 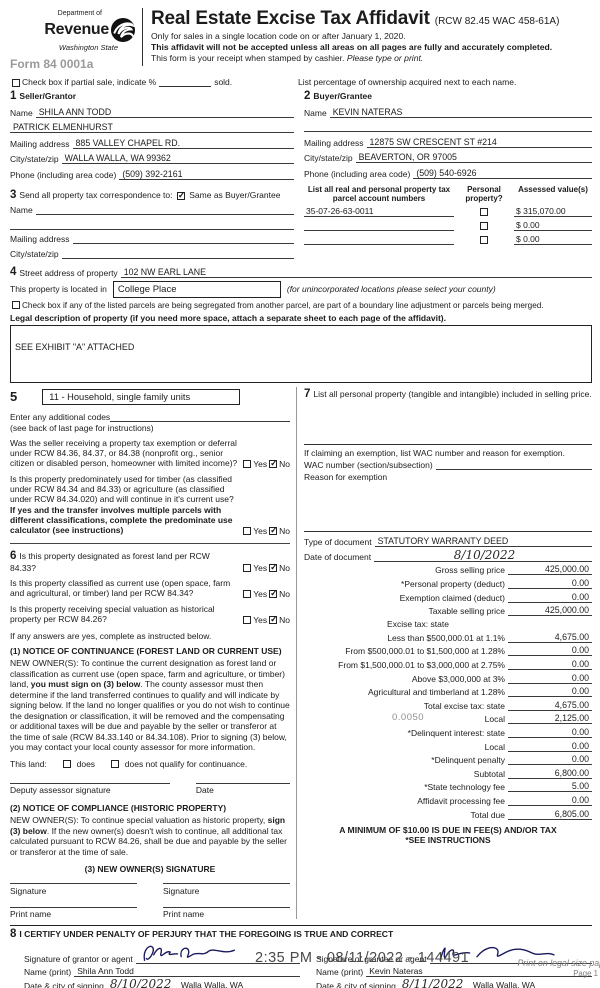 What do you see at coordinates (586, 974) in the screenshot?
I see `page-note: Page 1 c` at bounding box center [586, 974].